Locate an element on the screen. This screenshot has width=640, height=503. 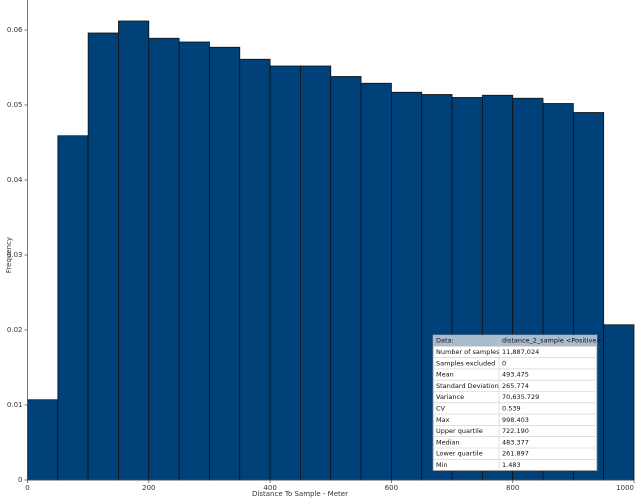
y-axis-label: Frequency is located at coordinates (9, 255).